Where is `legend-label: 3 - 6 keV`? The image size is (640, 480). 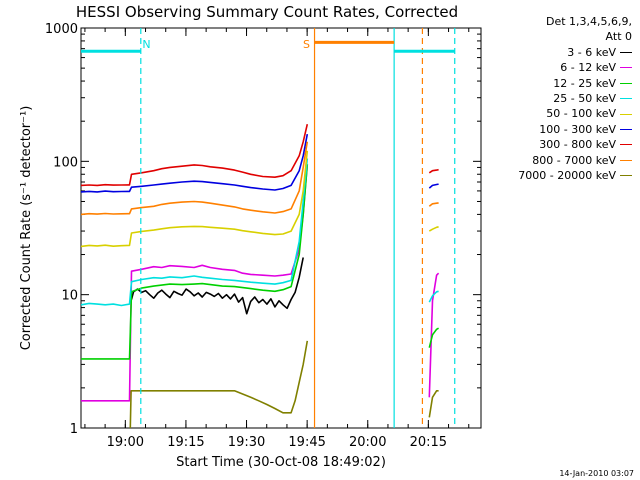 legend-label: 3 - 6 keV is located at coordinates (591, 52).